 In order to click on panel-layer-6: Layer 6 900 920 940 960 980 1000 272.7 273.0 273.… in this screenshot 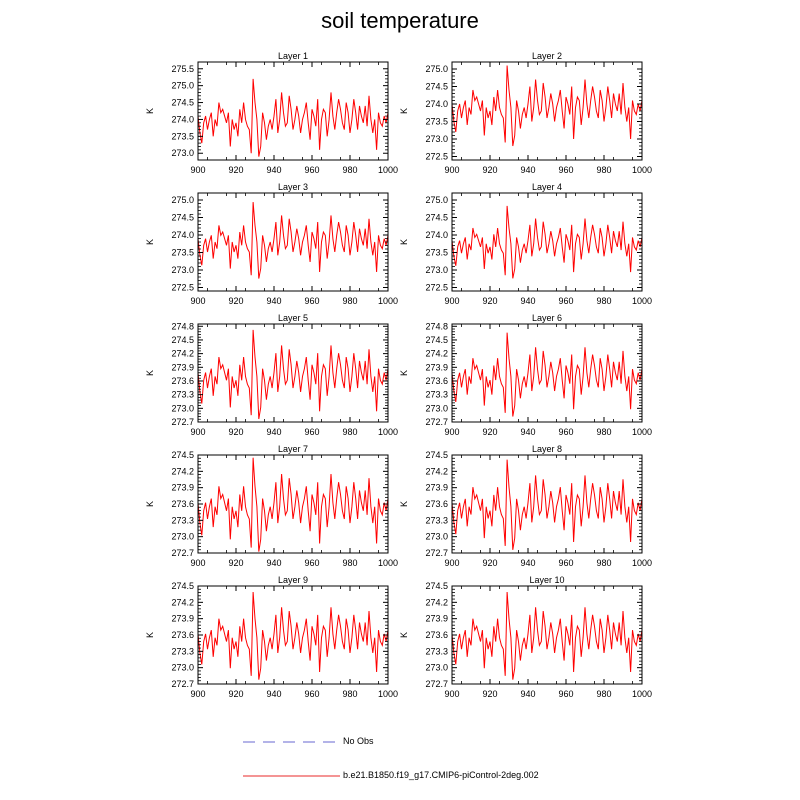, I will do `click(525, 375)`.